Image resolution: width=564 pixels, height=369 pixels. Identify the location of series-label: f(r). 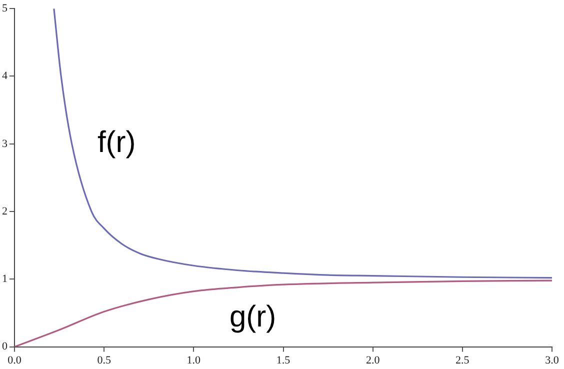
(116, 143).